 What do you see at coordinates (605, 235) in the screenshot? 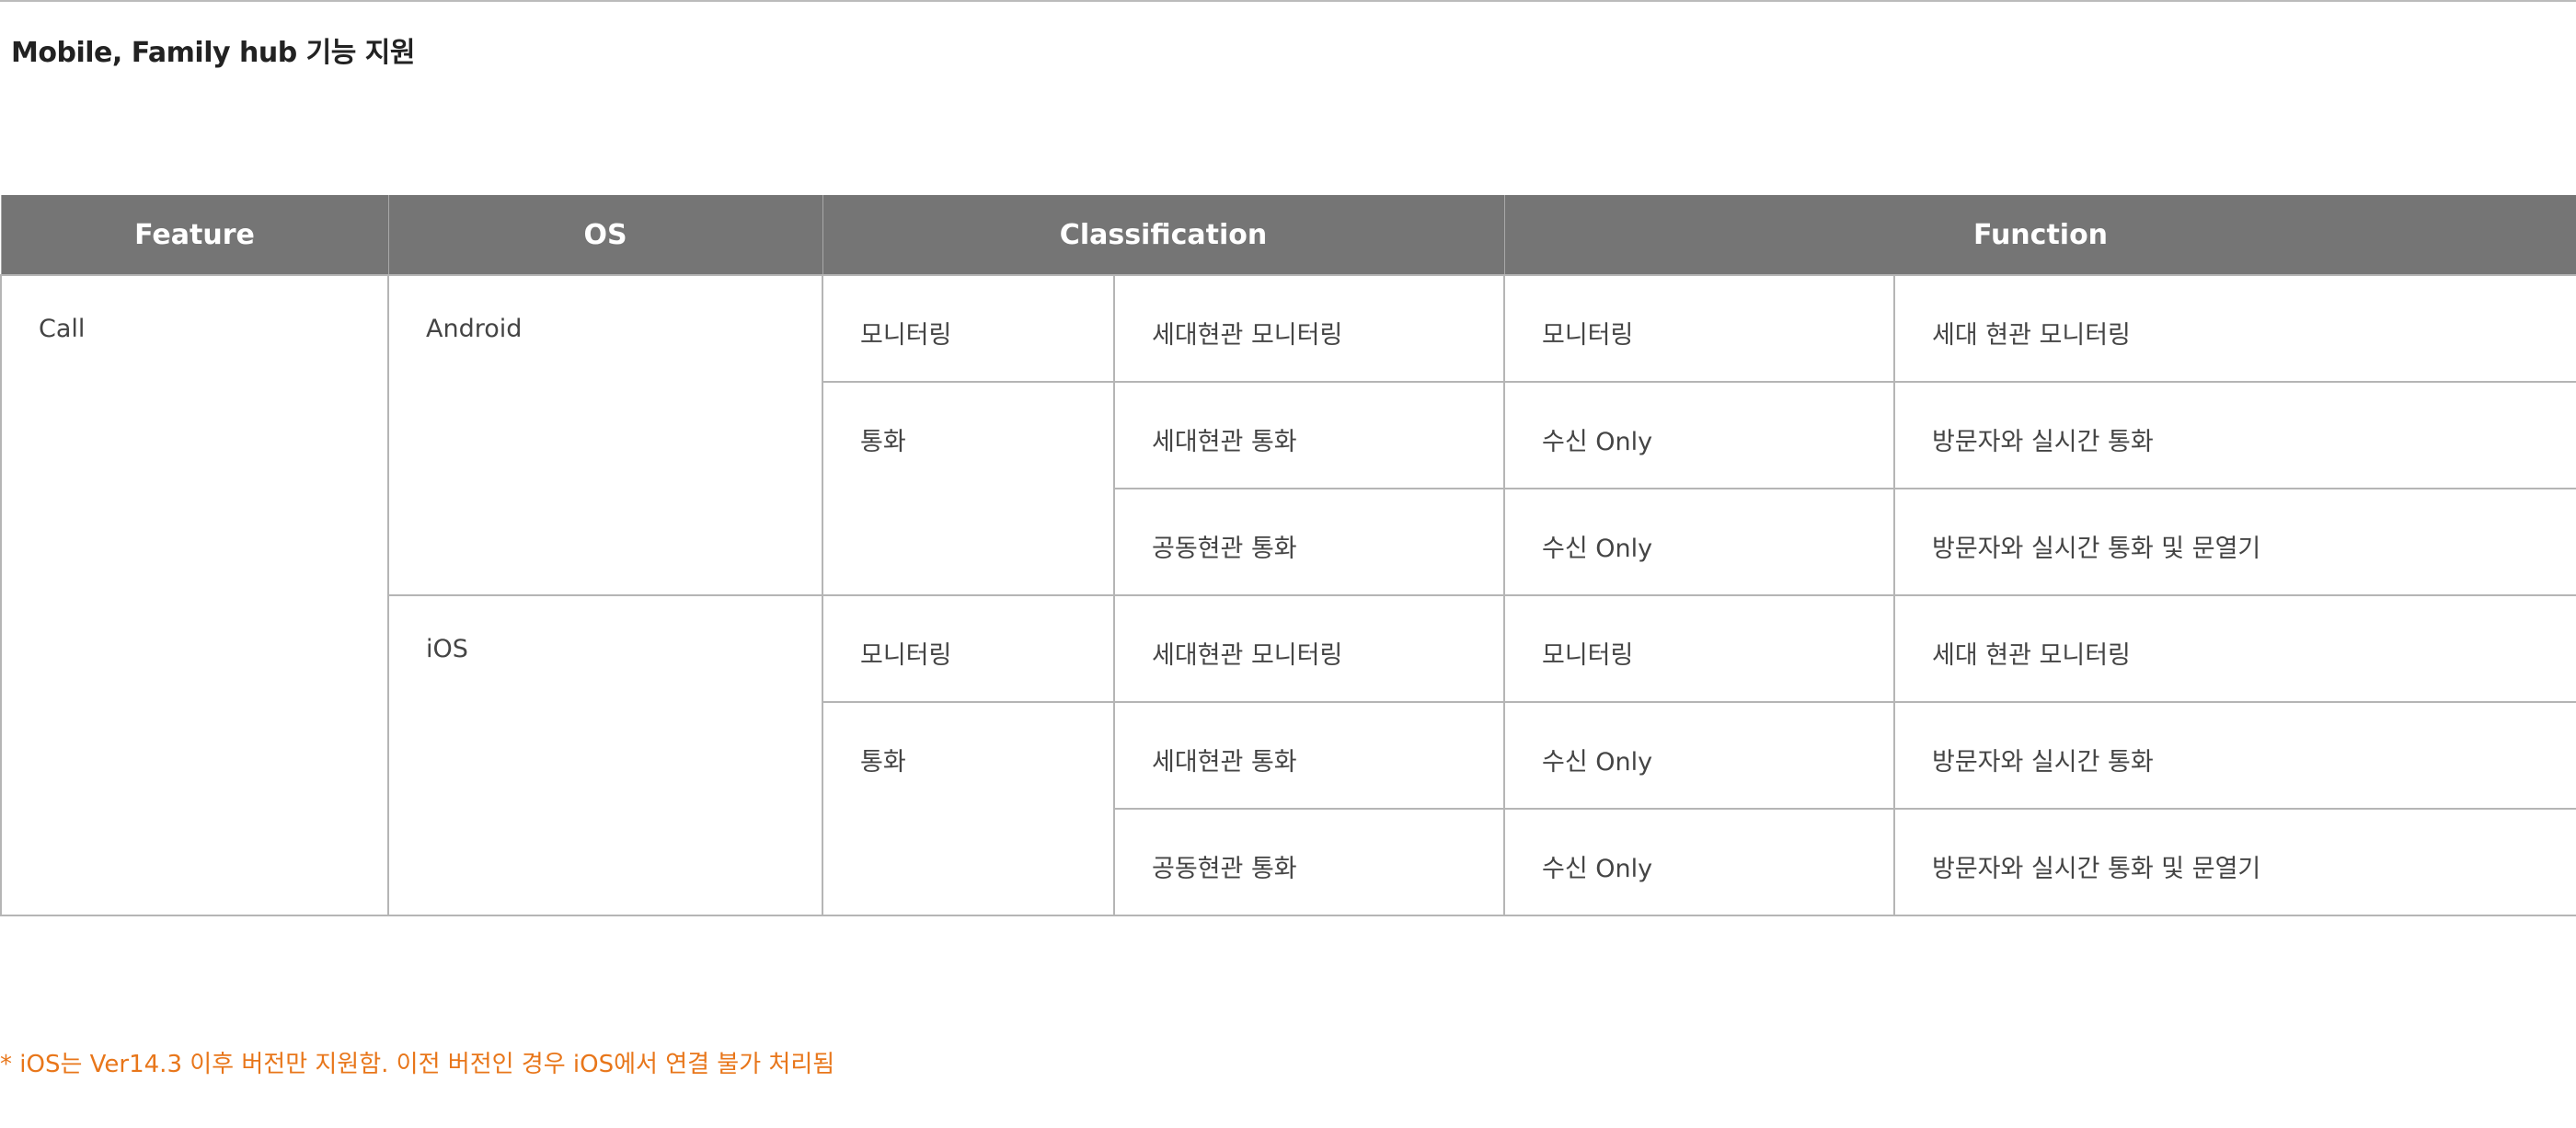
I see `header-os: OS` at bounding box center [605, 235].